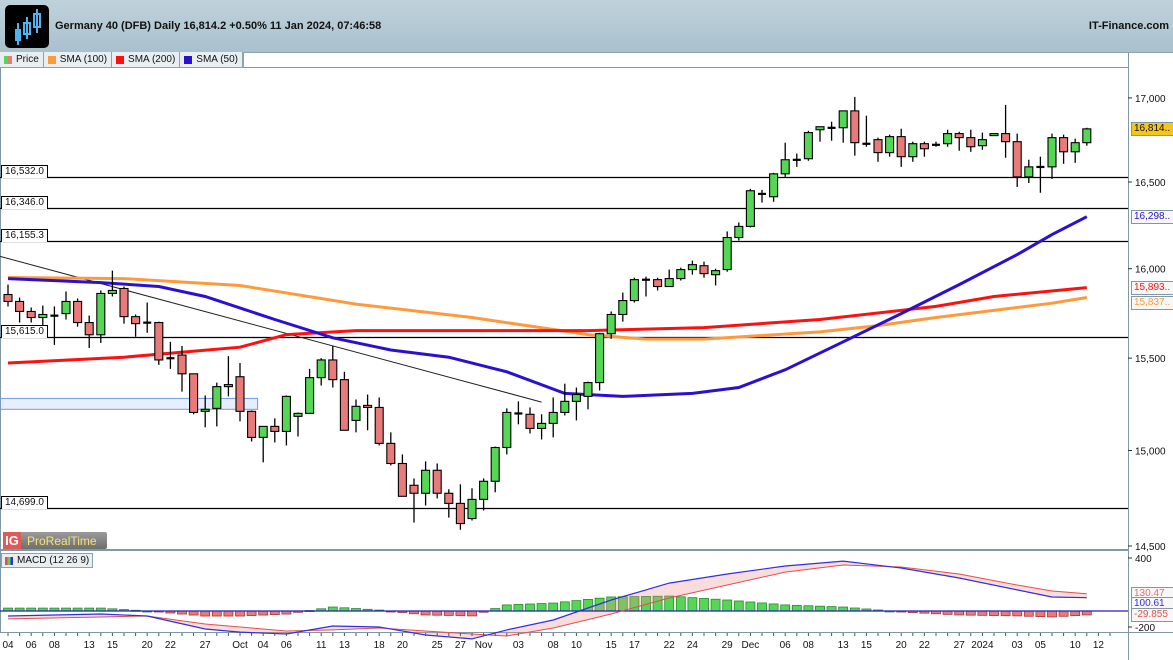 Image resolution: width=1173 pixels, height=660 pixels. What do you see at coordinates (211, 59) in the screenshot?
I see `legend-sma50: SMA (50)` at bounding box center [211, 59].